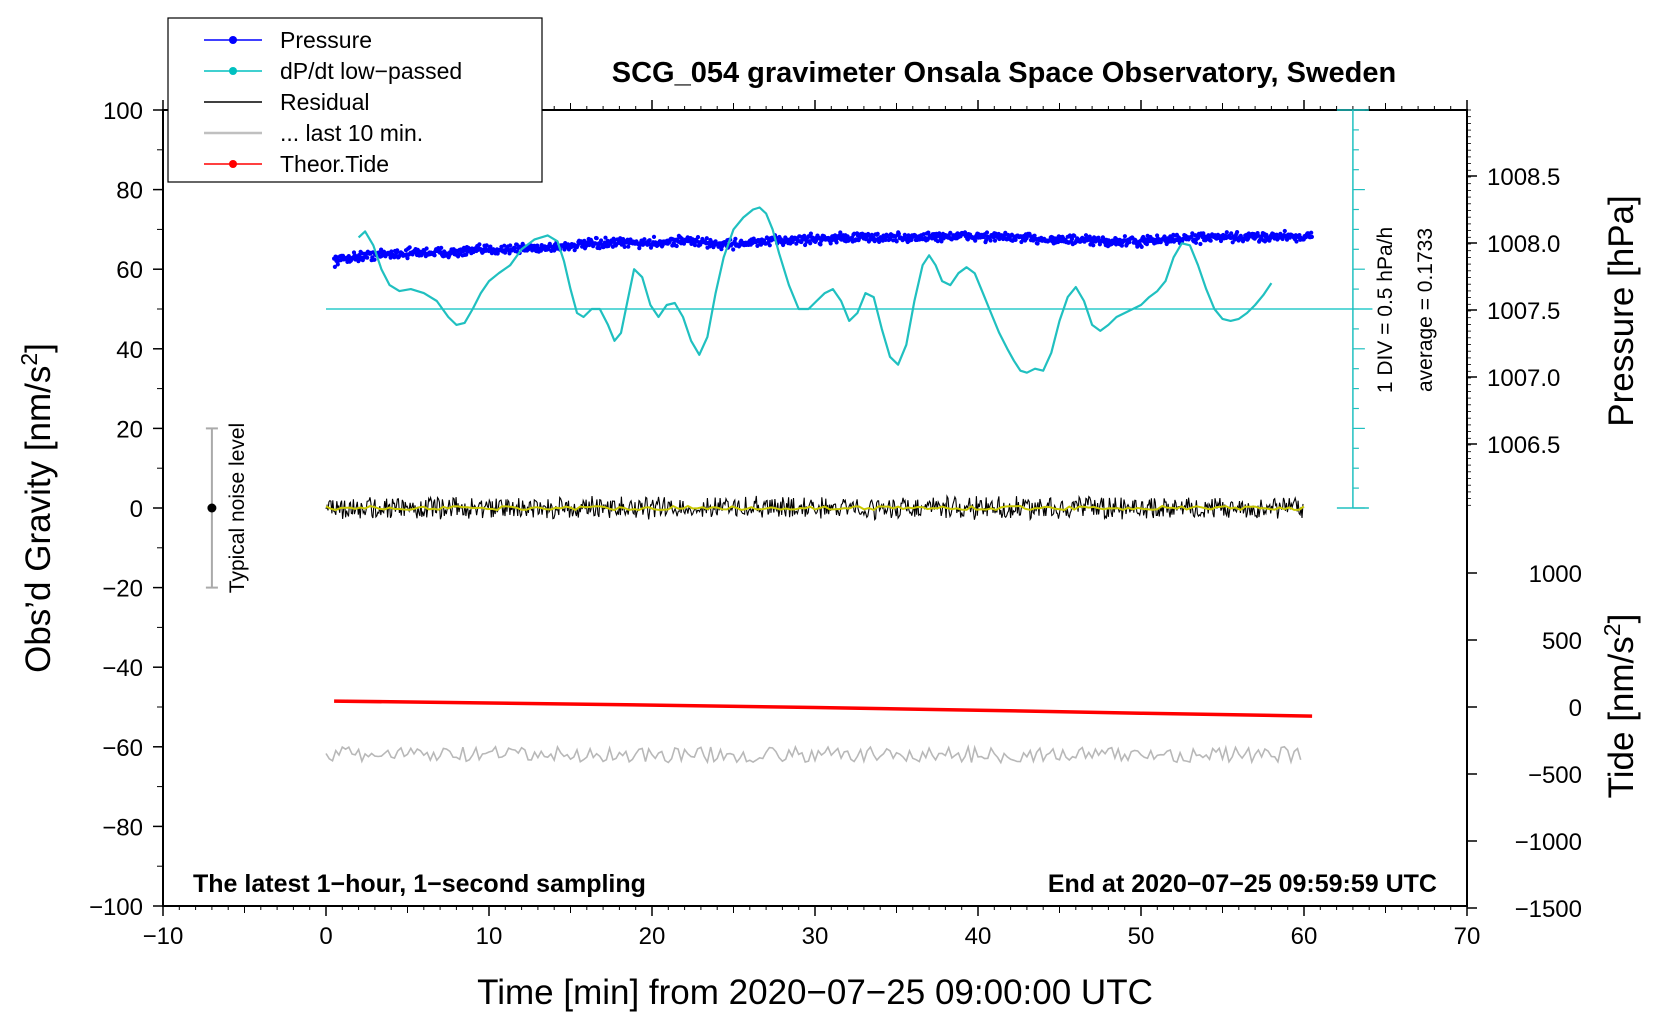  Describe the element at coordinates (419, 884) in the screenshot. I see `footer-left: The latest 1−hour, 1−second sampling` at that location.